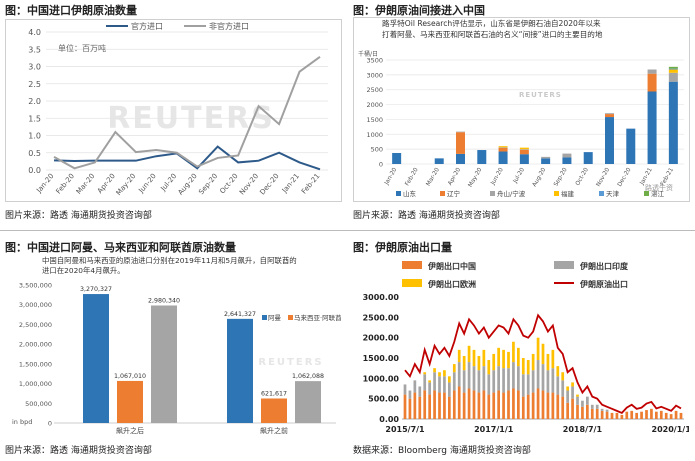 The width and height of the screenshot is (695, 461). I want to click on legend-label: 马来西亚·阿联酋, so click(317, 317).